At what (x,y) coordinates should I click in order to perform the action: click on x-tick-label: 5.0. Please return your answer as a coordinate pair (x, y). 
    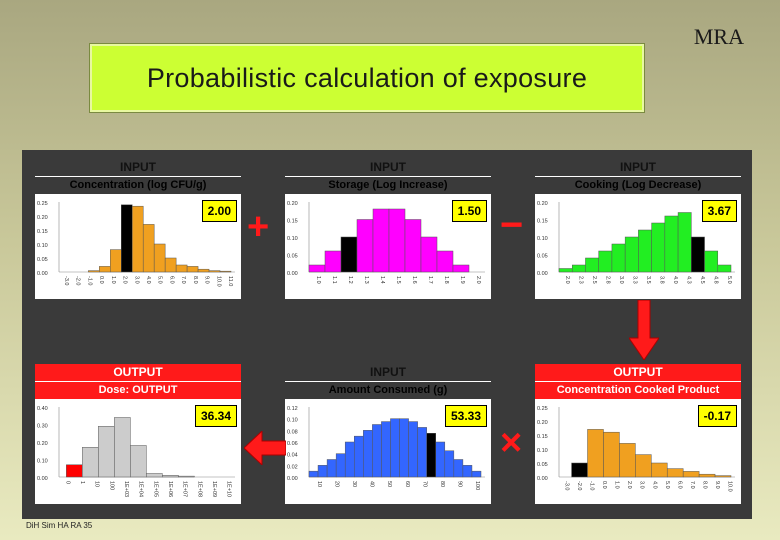
    Looking at the image, I should click on (160, 280).